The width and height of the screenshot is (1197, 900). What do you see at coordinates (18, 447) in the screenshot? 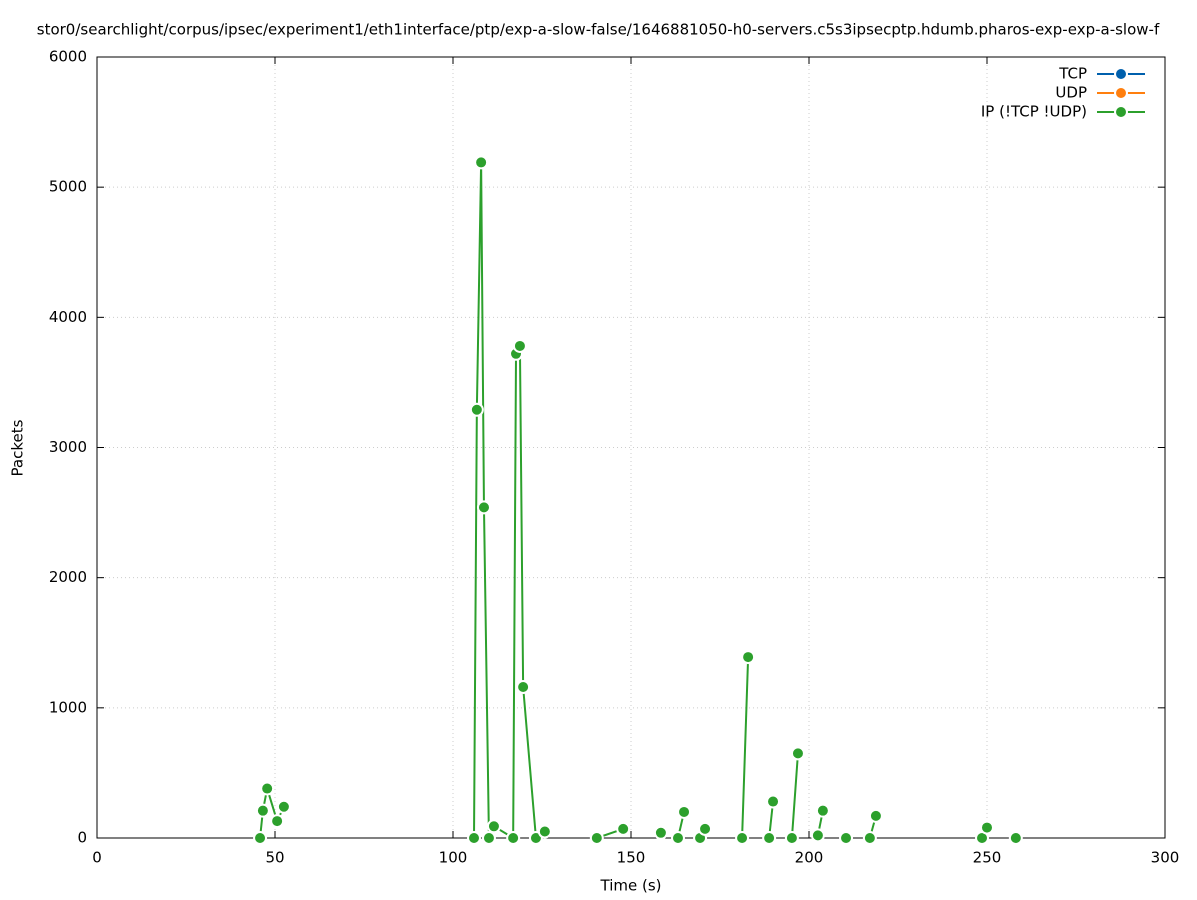
I see `y-axis-label: Packets` at bounding box center [18, 447].